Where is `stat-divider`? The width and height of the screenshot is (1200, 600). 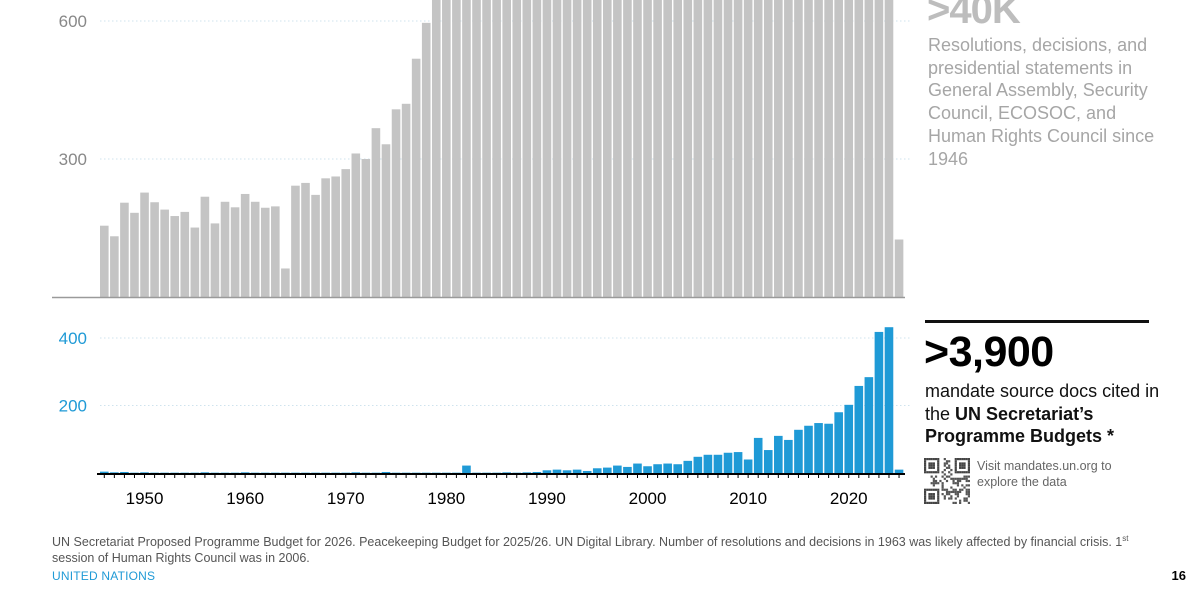
stat-divider is located at coordinates (1037, 321).